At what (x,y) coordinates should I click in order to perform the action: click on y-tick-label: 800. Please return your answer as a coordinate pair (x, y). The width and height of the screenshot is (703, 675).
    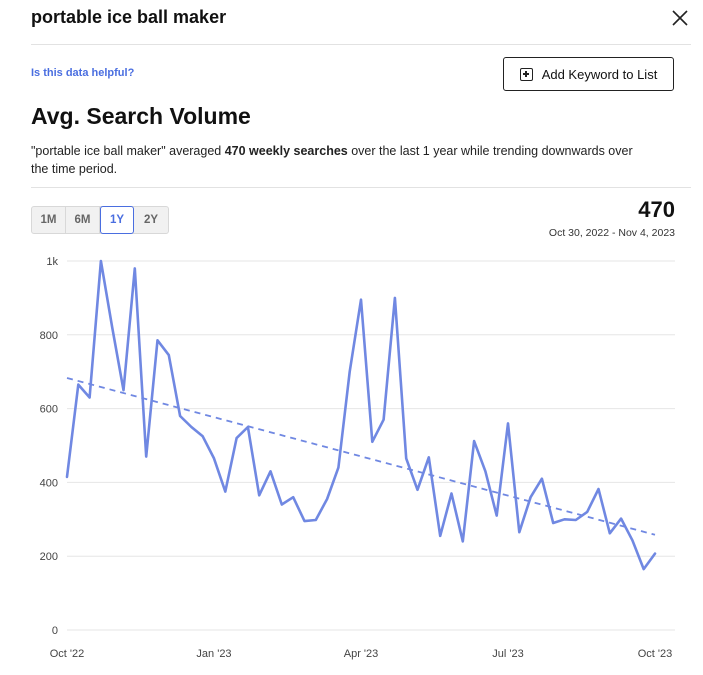
    Looking at the image, I should click on (49, 336).